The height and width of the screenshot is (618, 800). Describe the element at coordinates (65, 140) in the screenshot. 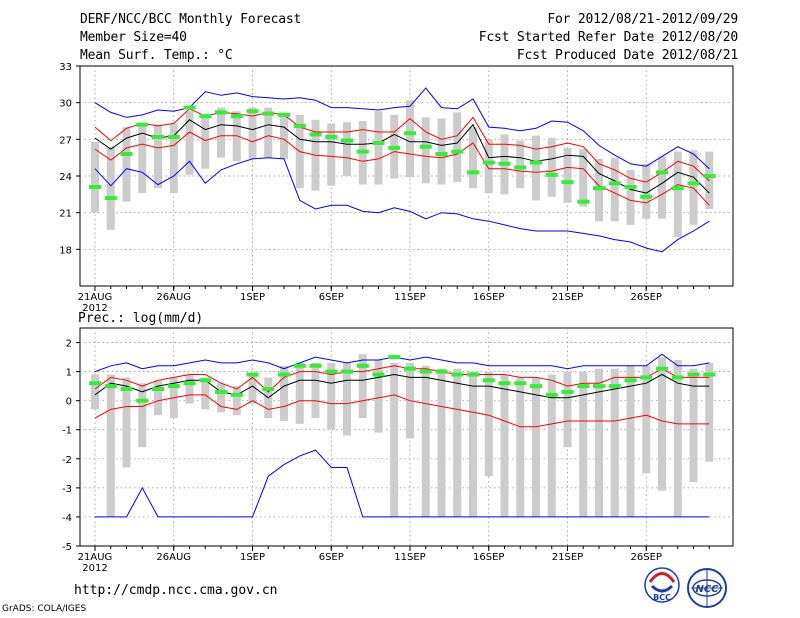

I see `temp-ytick-label: 27` at that location.